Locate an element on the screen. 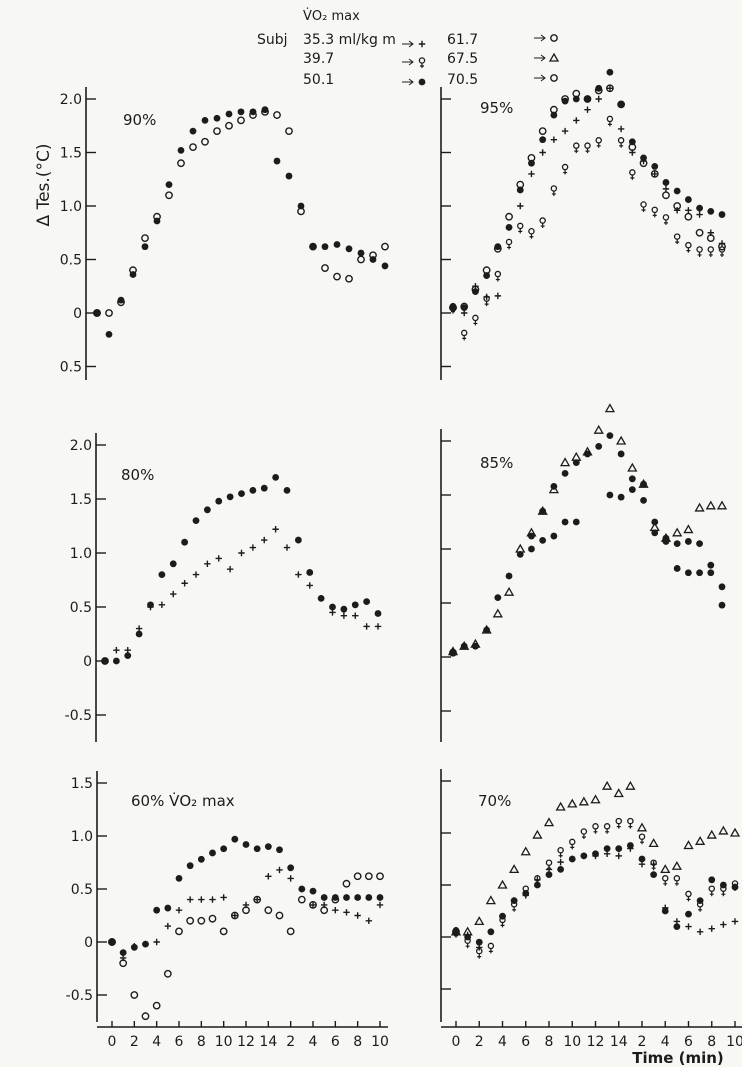 This screenshot has height=1067, width=742. y-tick-label: 1.5 is located at coordinates (81, 500).